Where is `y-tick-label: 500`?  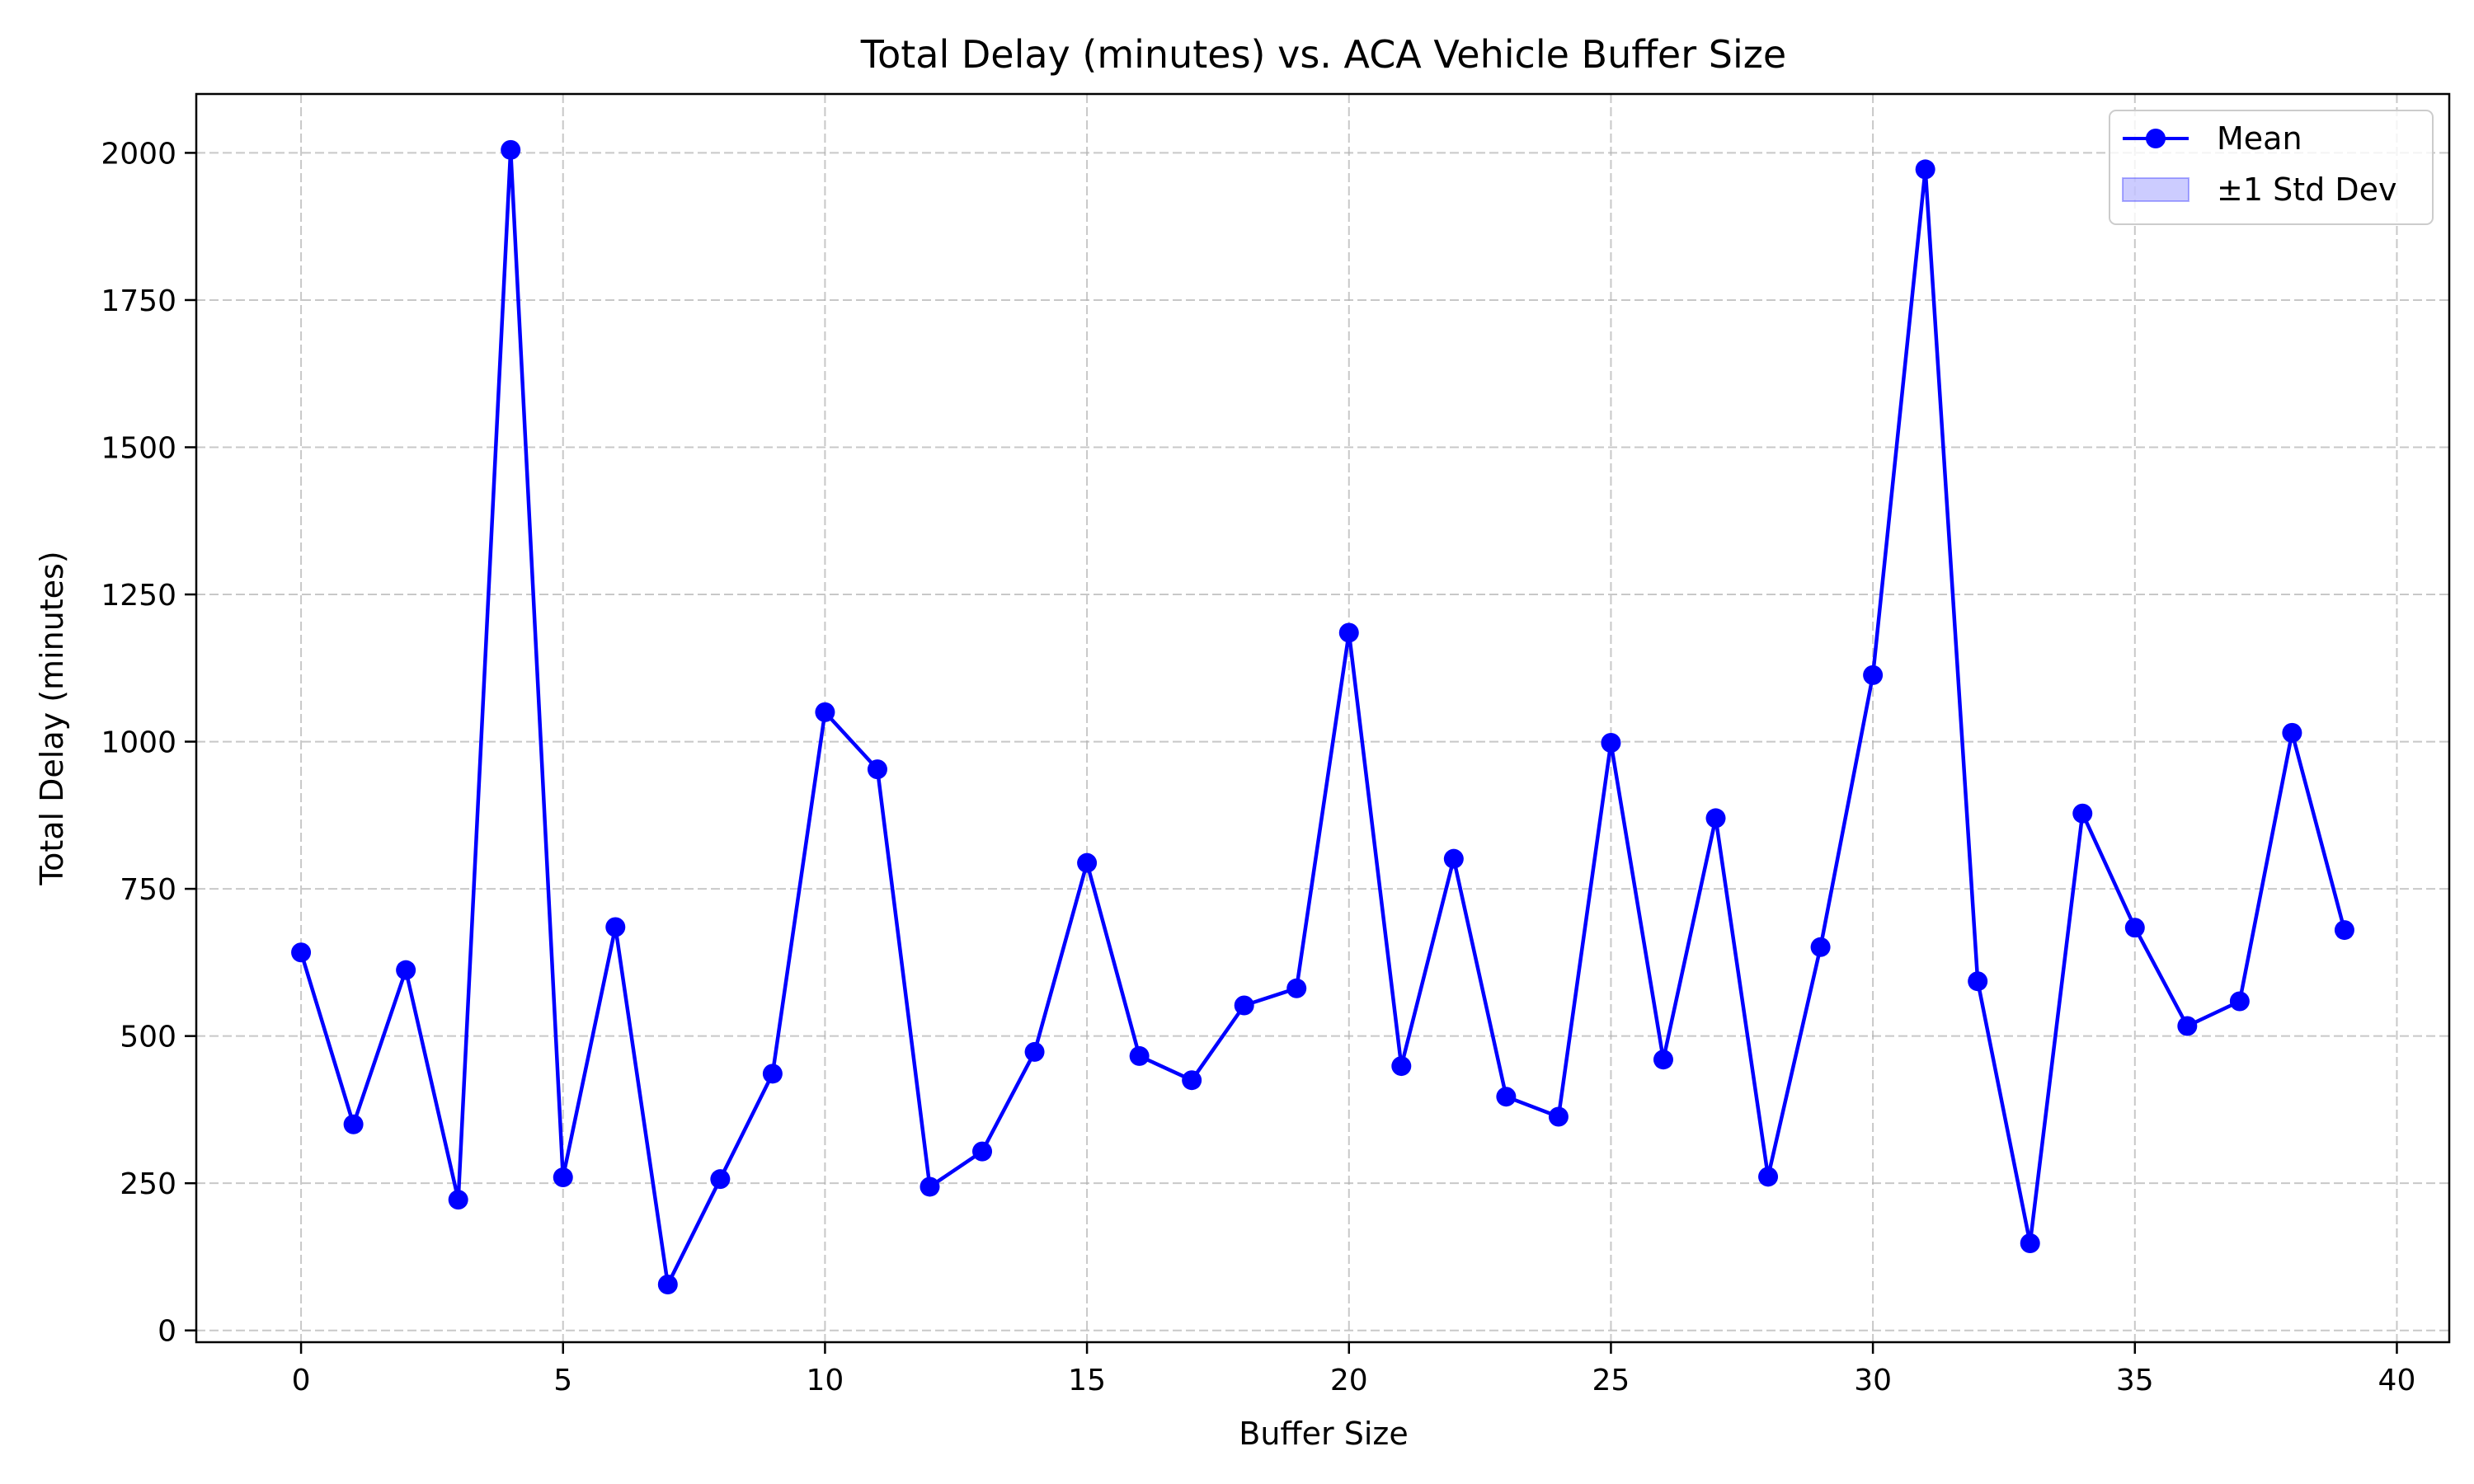 y-tick-label: 500 is located at coordinates (148, 1037).